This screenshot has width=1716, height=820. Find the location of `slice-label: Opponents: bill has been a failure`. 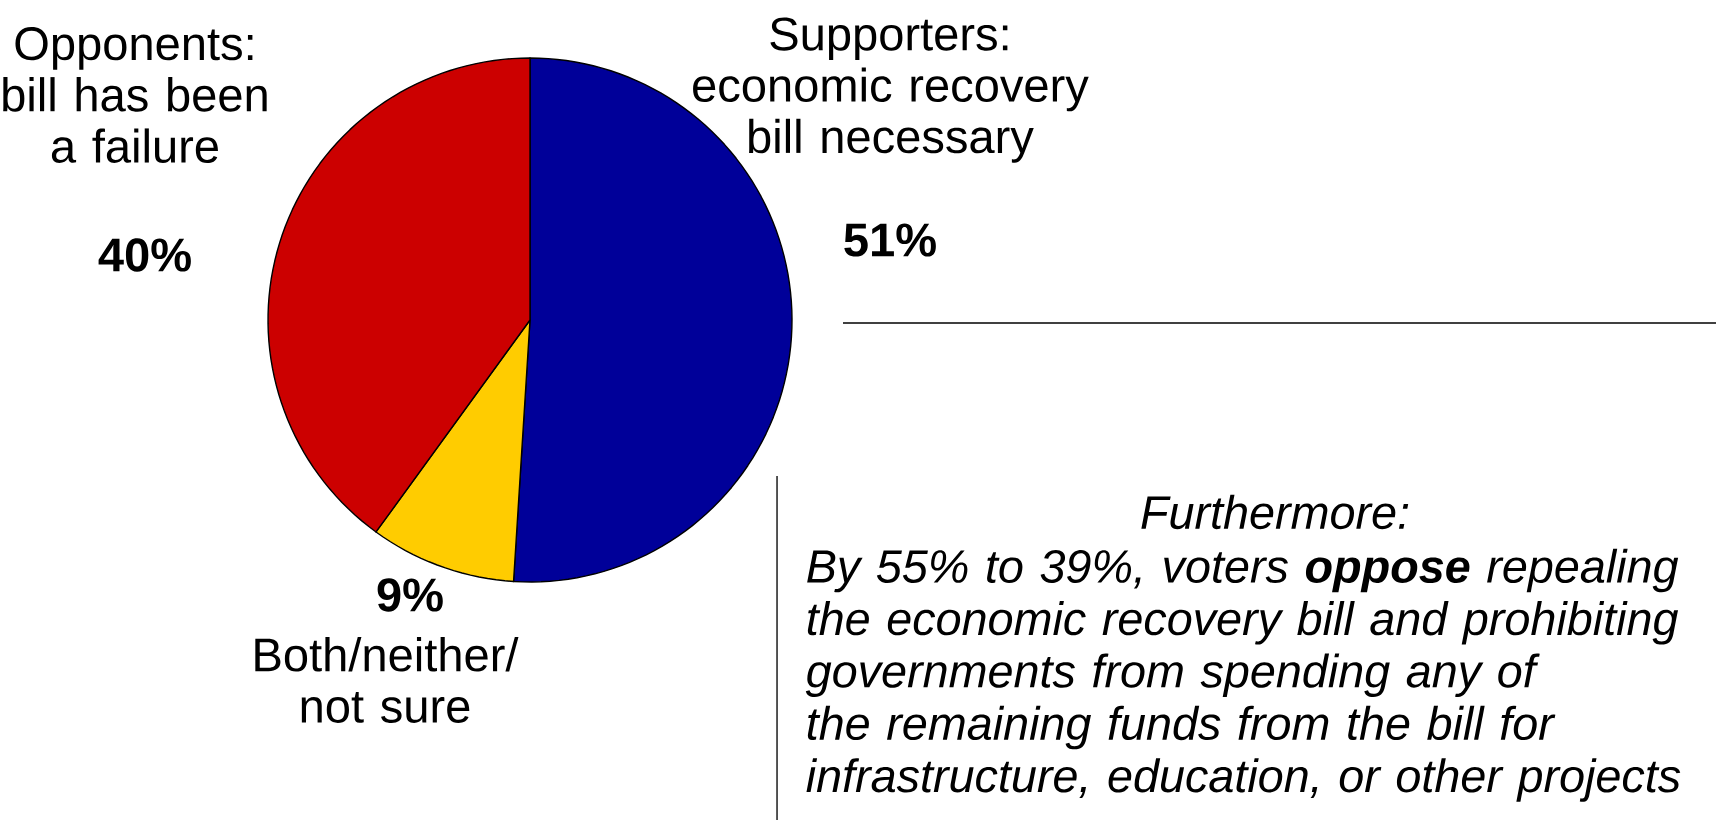

slice-label: Opponents: bill has been a failure is located at coordinates (135, 95).